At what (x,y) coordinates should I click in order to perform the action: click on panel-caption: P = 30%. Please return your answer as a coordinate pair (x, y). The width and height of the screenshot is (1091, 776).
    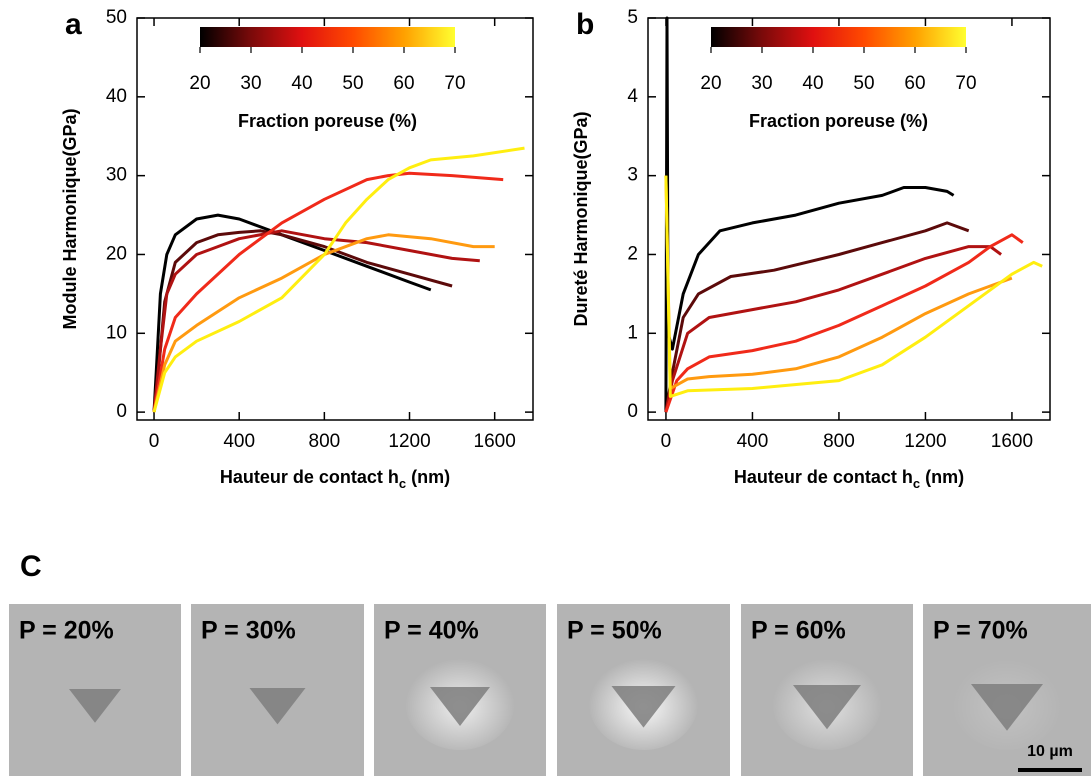
    Looking at the image, I should click on (248, 631).